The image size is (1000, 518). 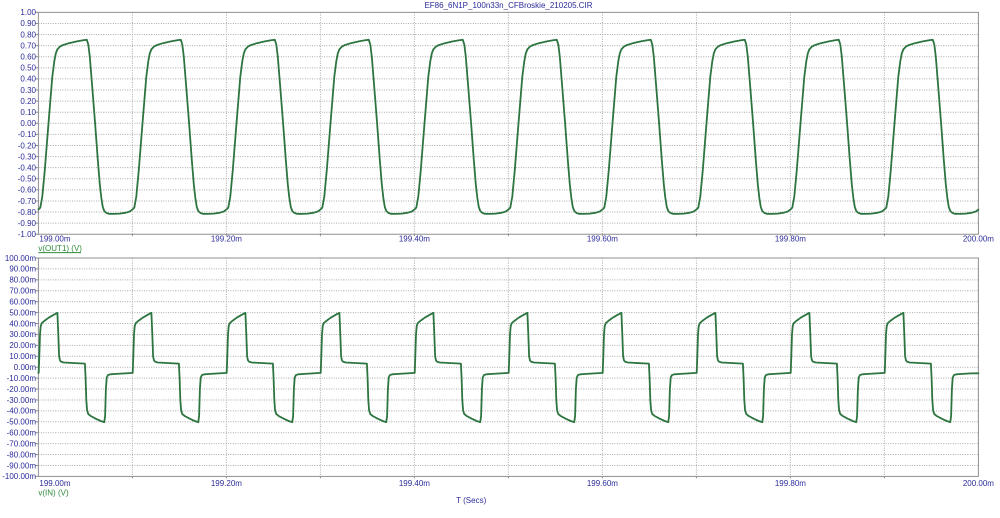 I want to click on svg-text: -0.10, so click(x=27, y=134).